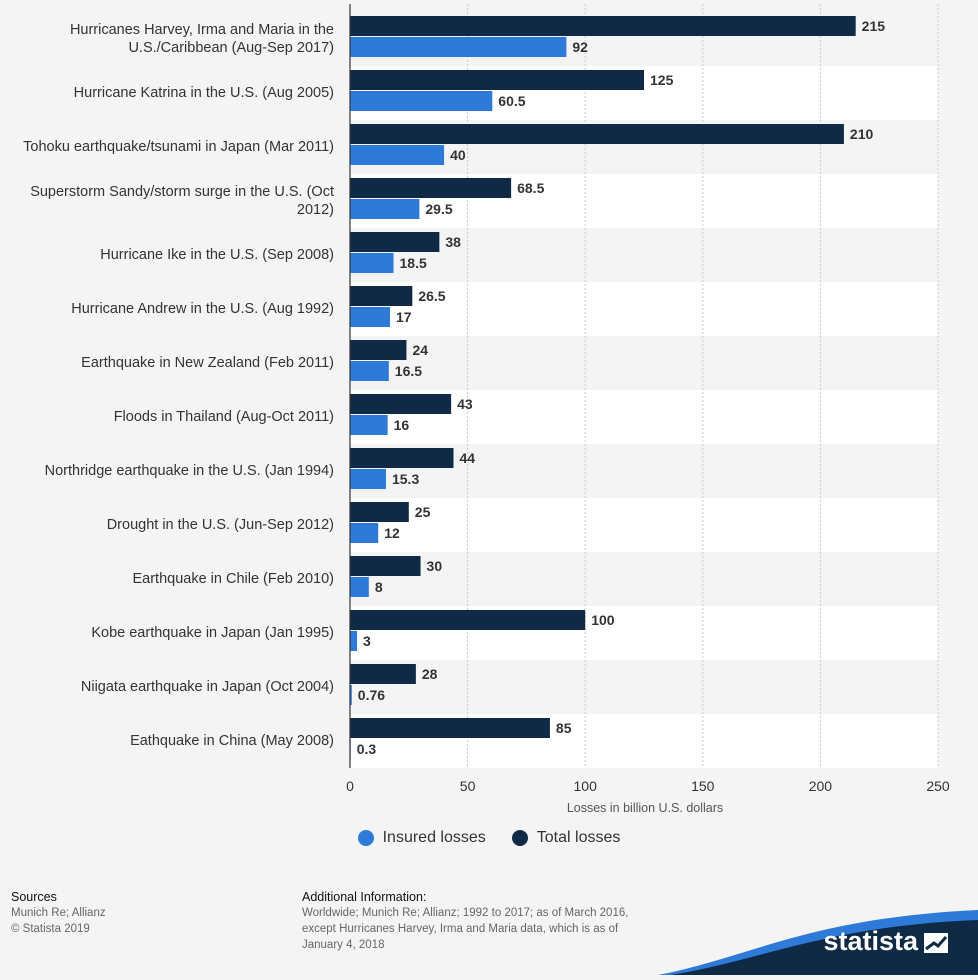 Image resolution: width=978 pixels, height=980 pixels. I want to click on legend-label-insured: Insured losses, so click(434, 837).